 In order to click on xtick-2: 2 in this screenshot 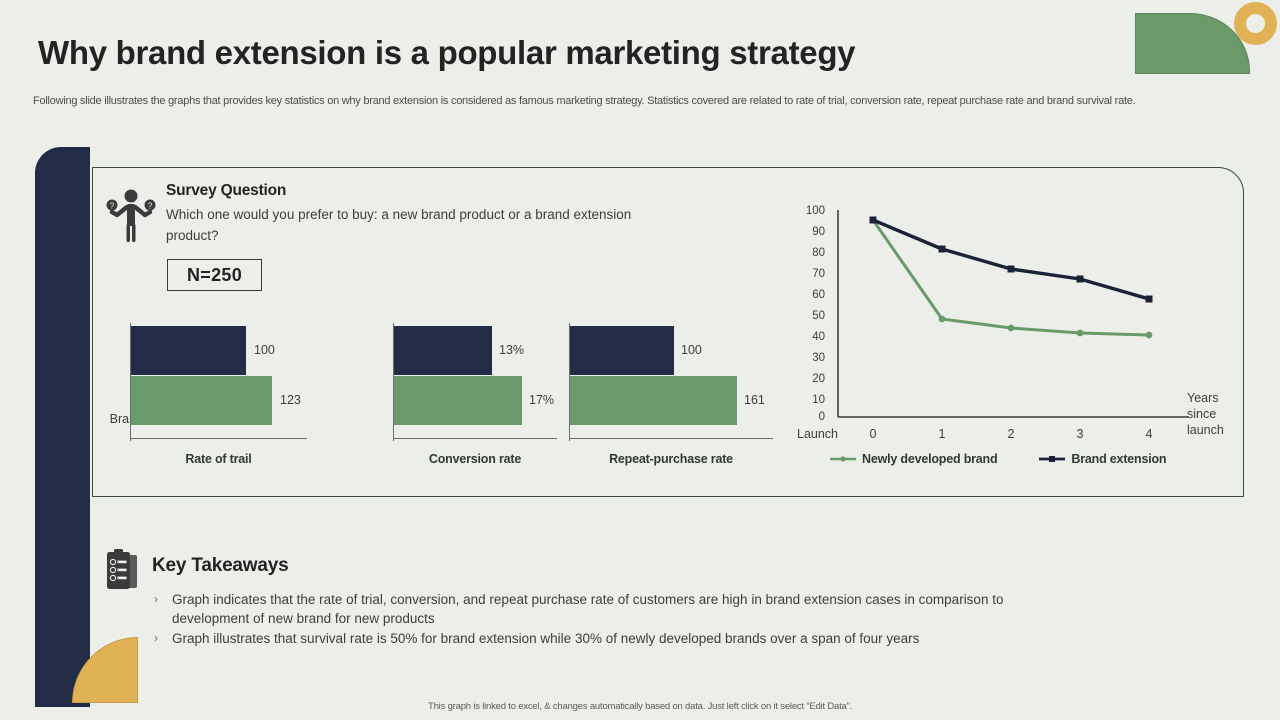, I will do `click(1011, 434)`.